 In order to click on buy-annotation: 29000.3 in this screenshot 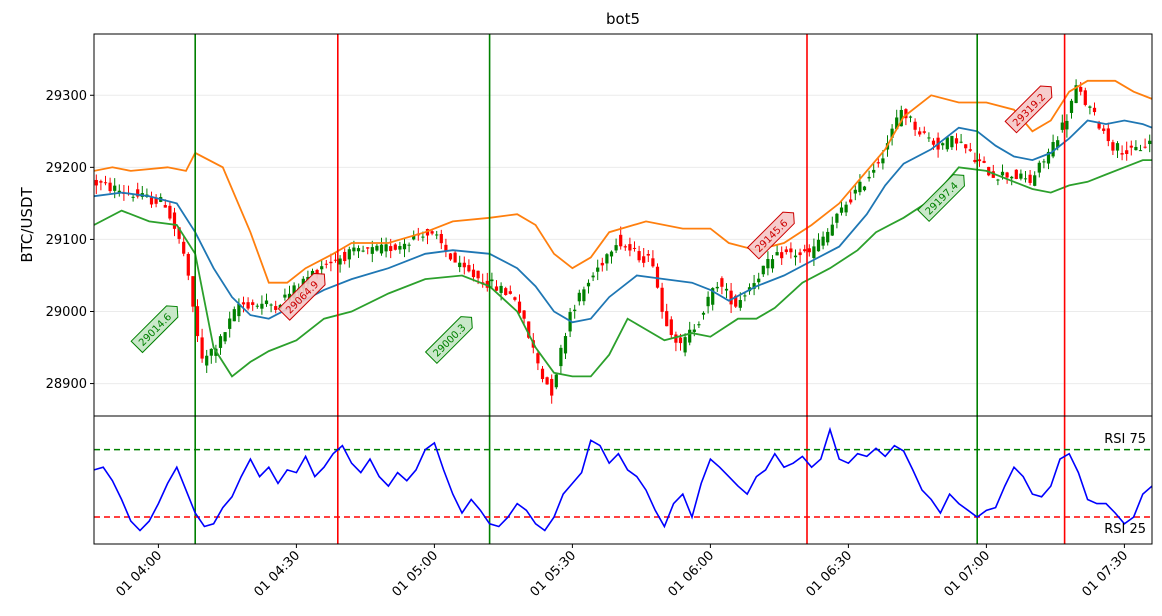, I will do `click(448, 340)`.